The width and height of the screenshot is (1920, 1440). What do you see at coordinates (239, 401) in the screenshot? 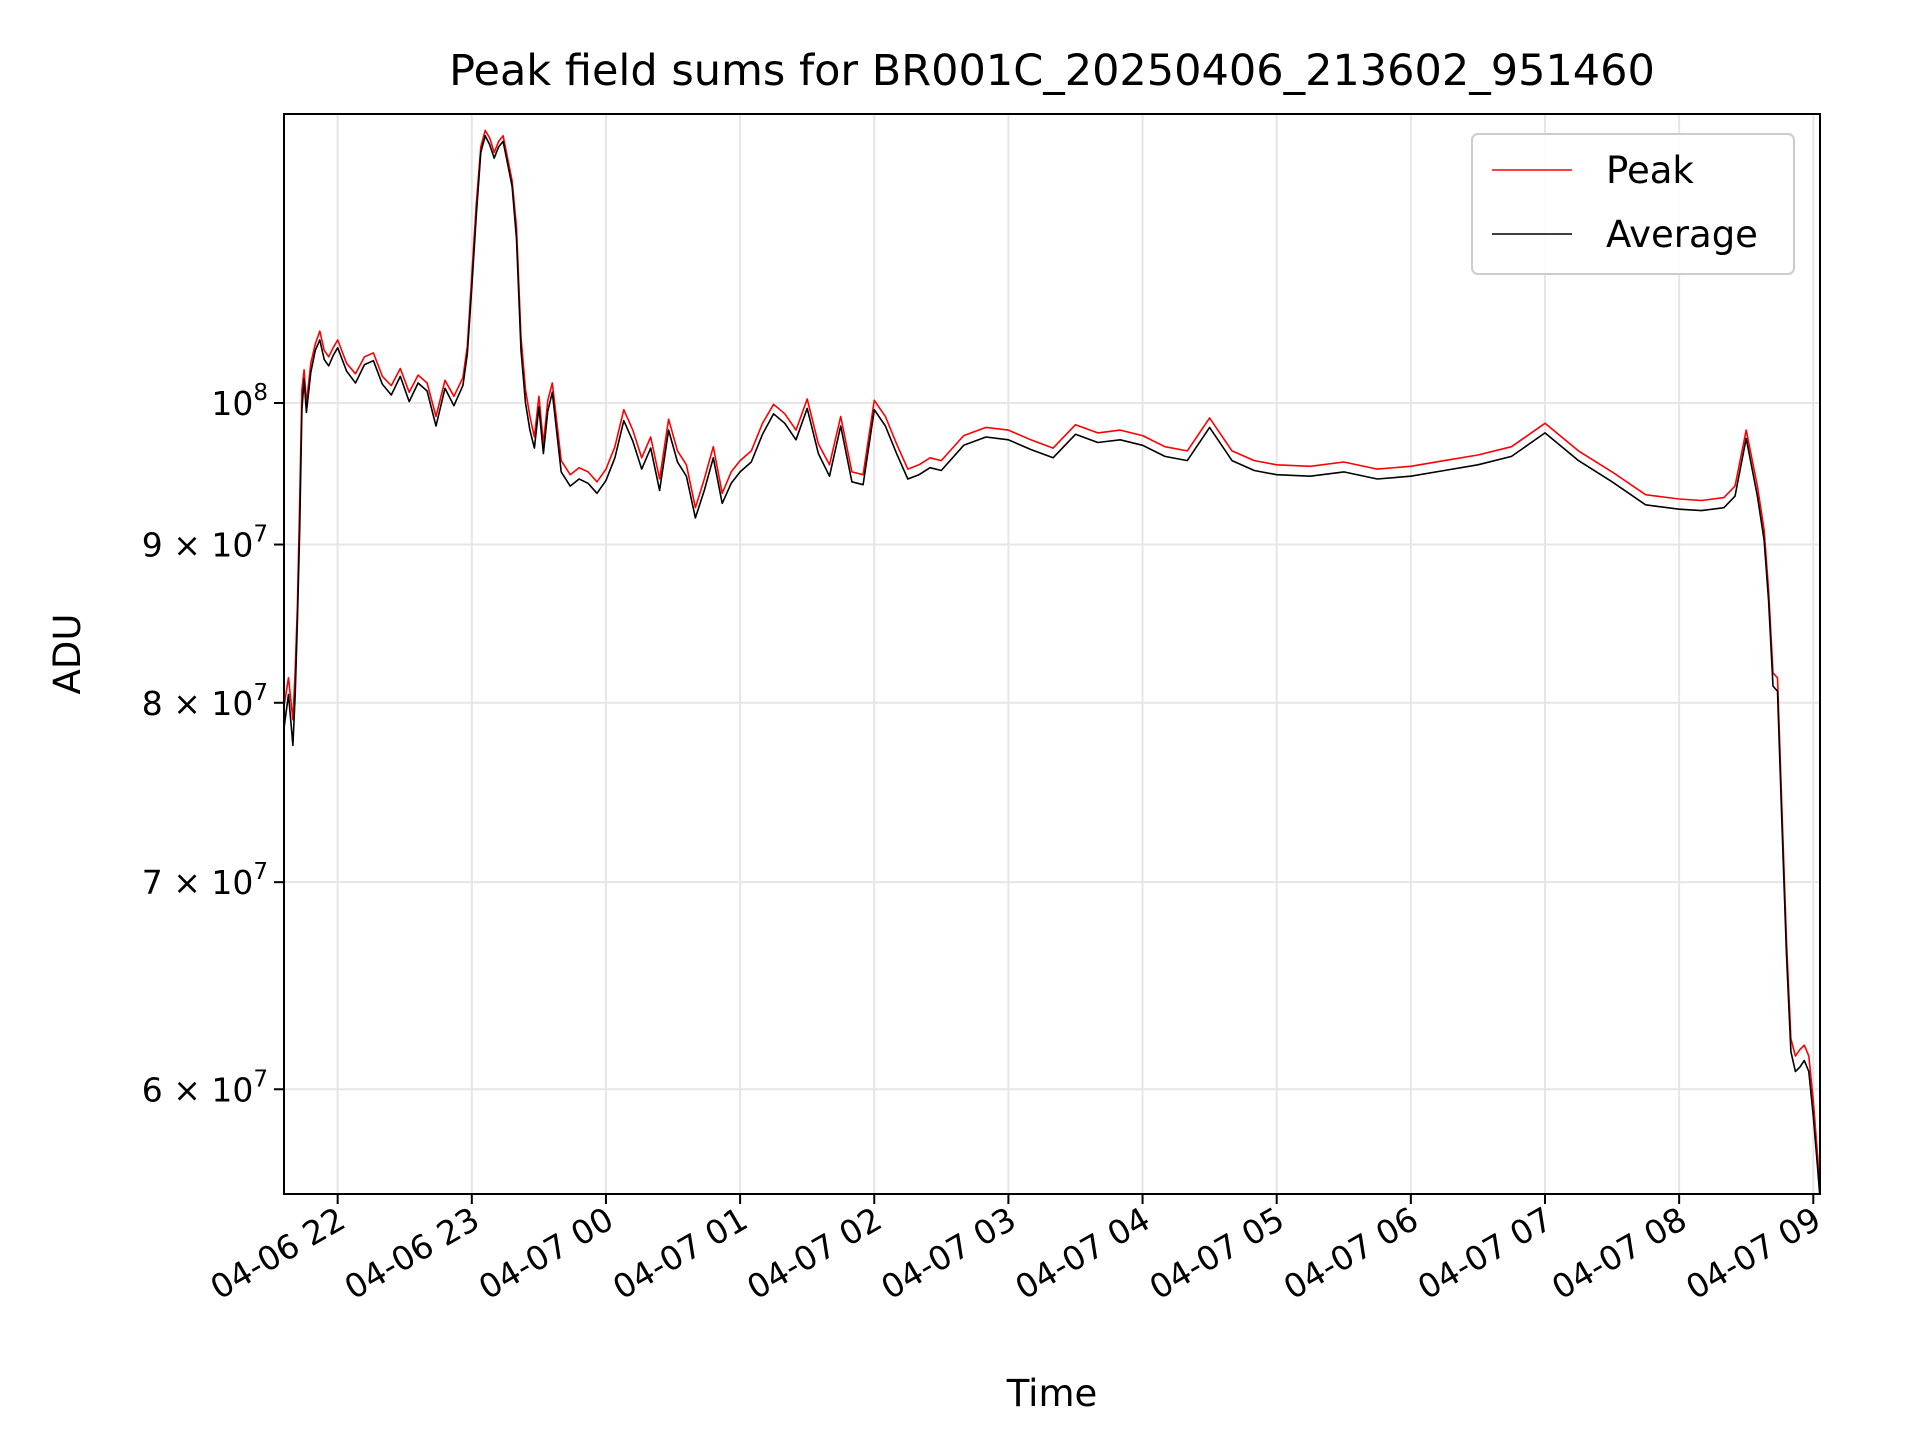
I see `y-tick-label: 108` at bounding box center [239, 401].